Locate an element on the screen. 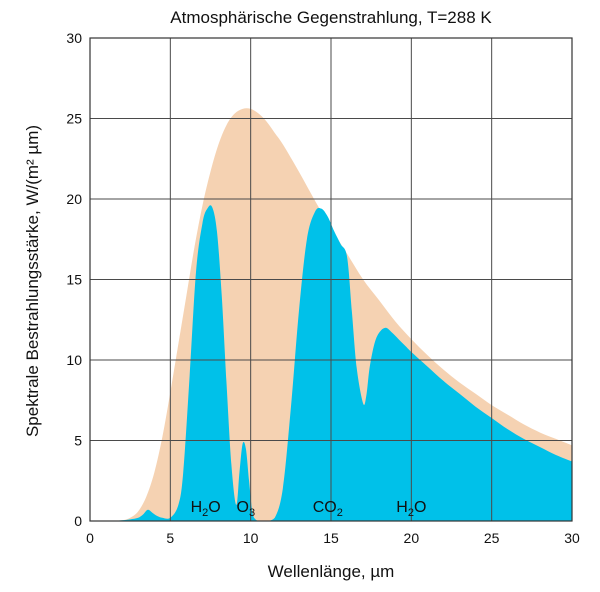 This screenshot has height=592, width=600. chart-title: Atmosphärische Gegenstrahlung, T=288 K is located at coordinates (331, 17).